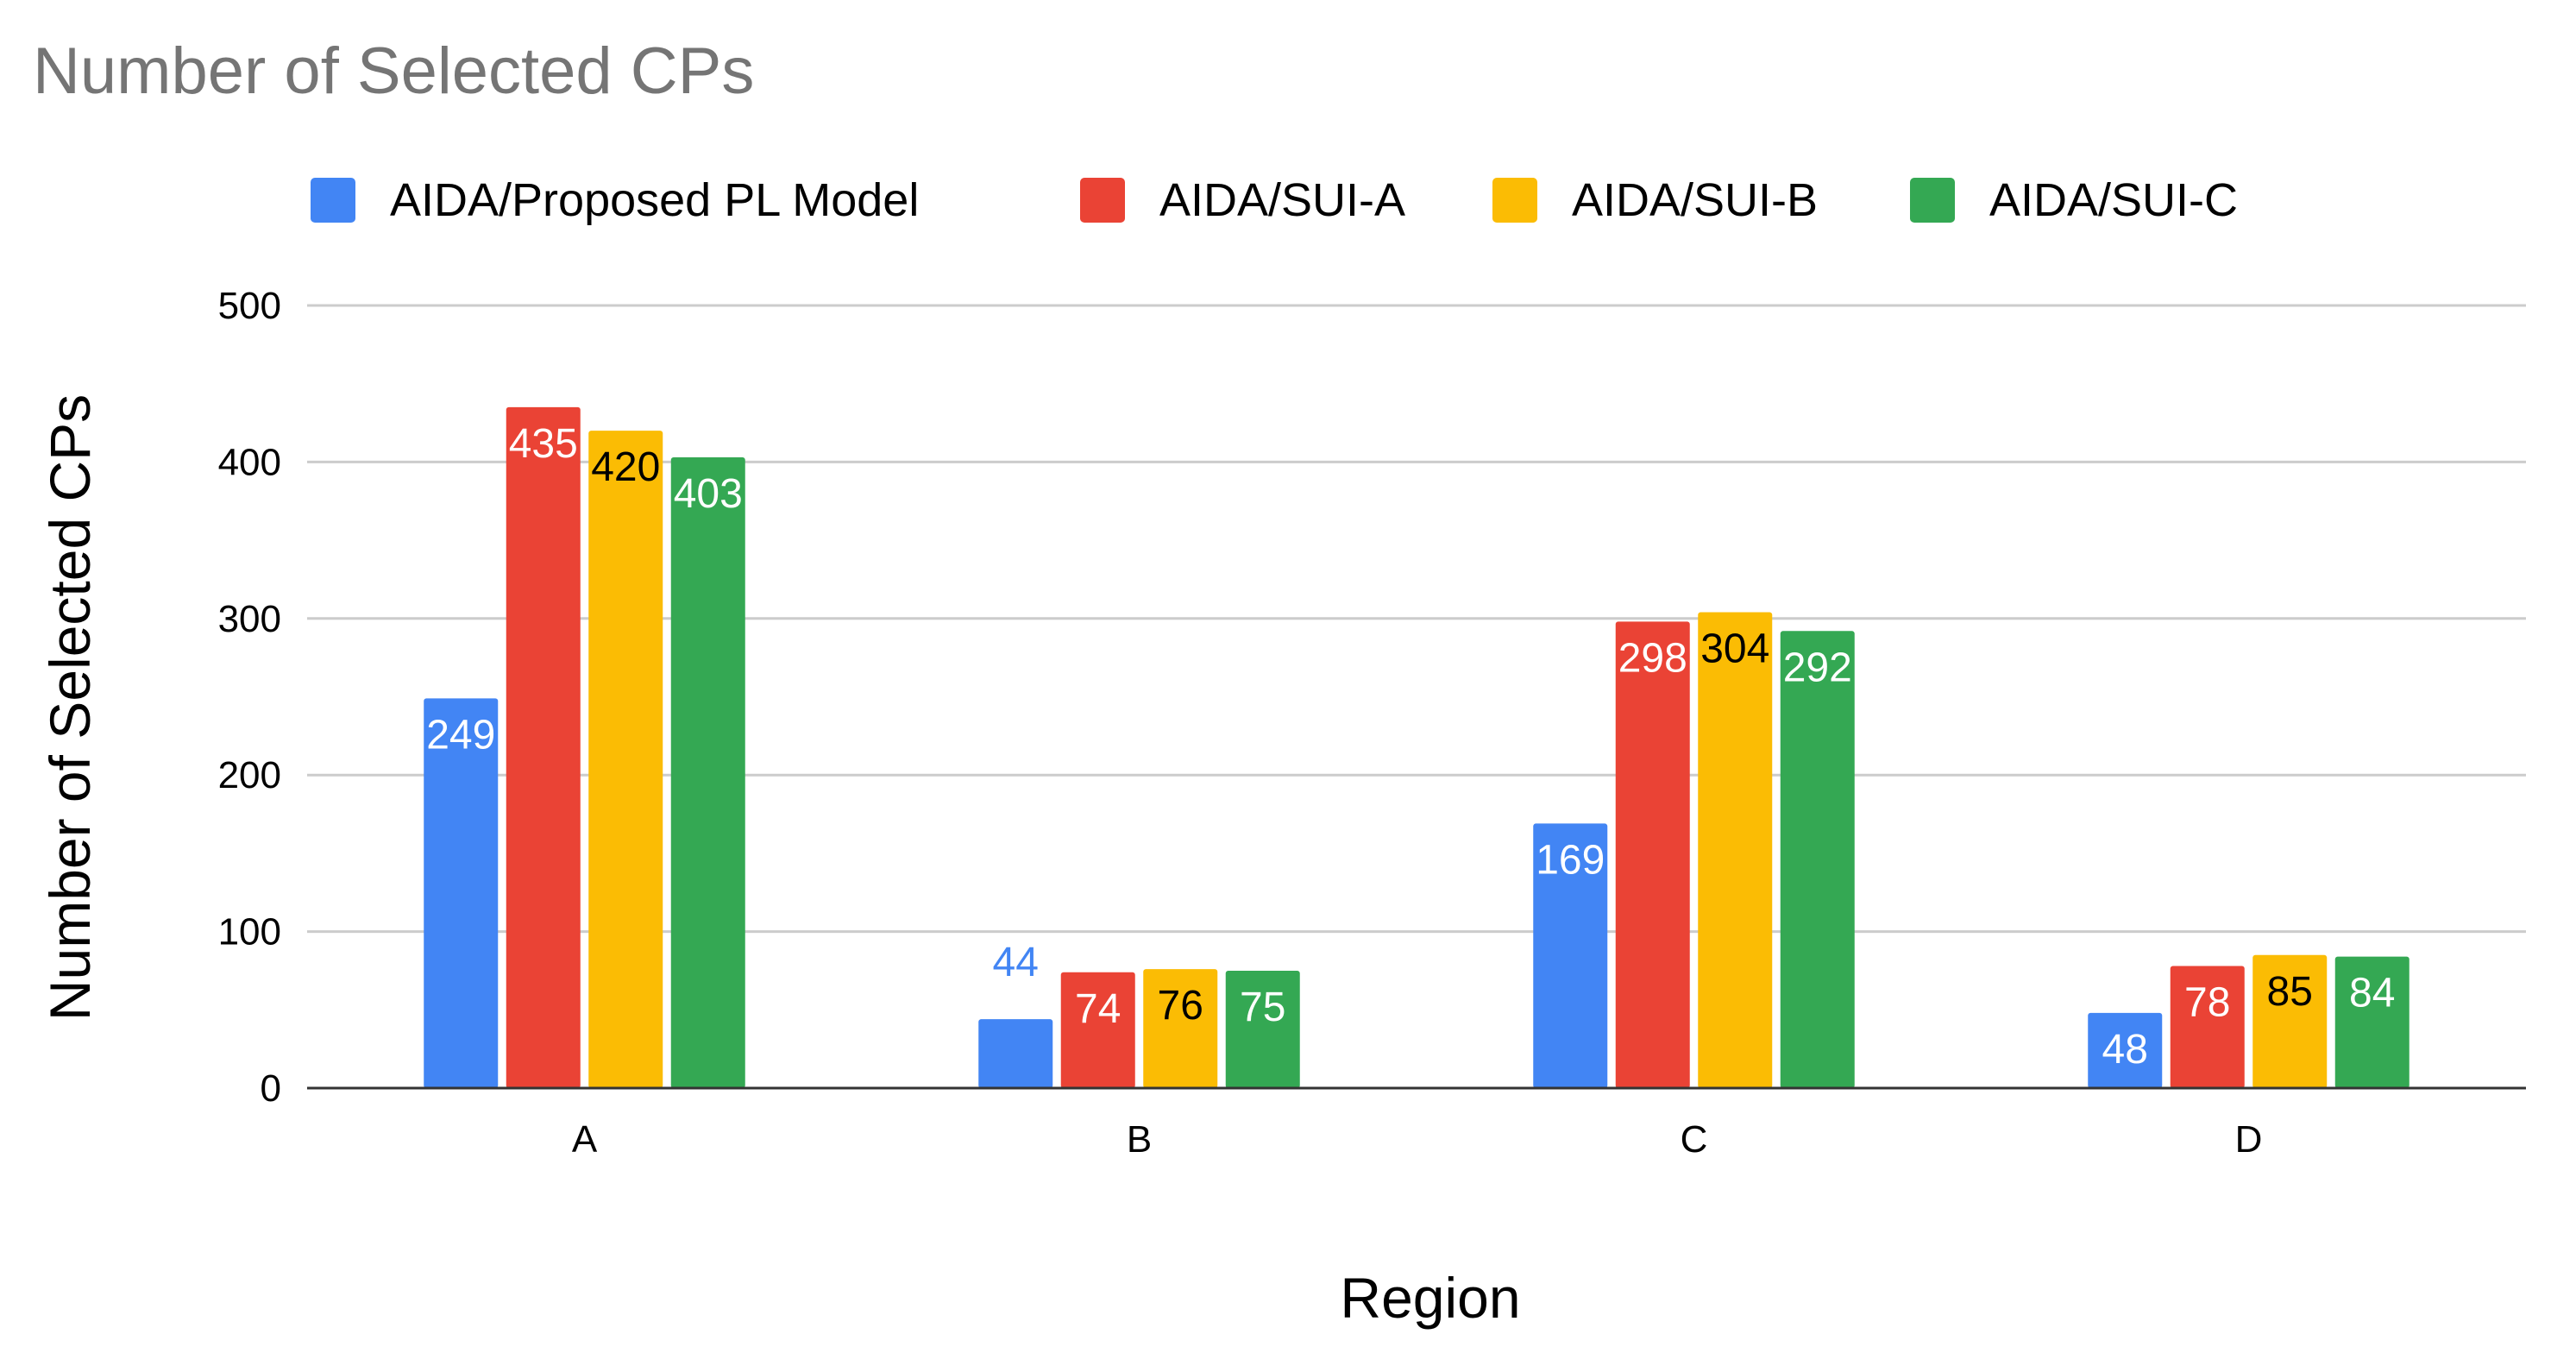  I want to click on data-label-A-series-1: 249, so click(461, 735).